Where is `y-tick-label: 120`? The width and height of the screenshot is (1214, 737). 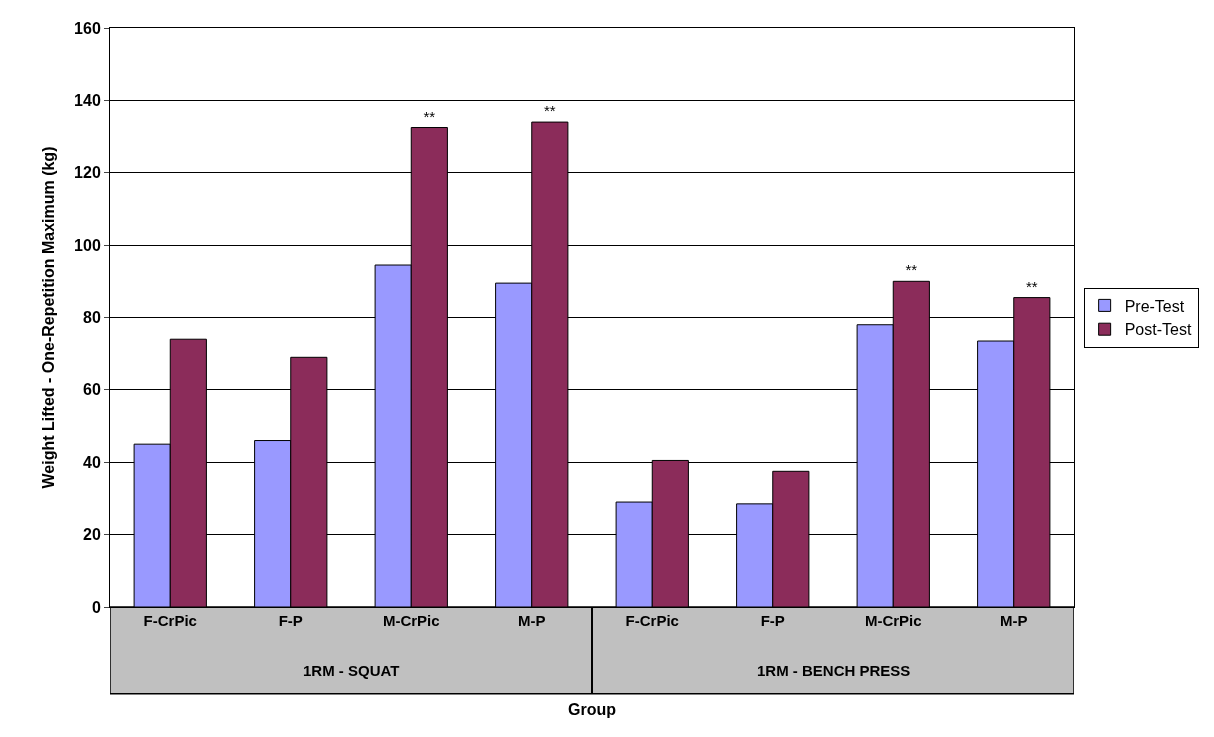
y-tick-label: 120 is located at coordinates (87, 173).